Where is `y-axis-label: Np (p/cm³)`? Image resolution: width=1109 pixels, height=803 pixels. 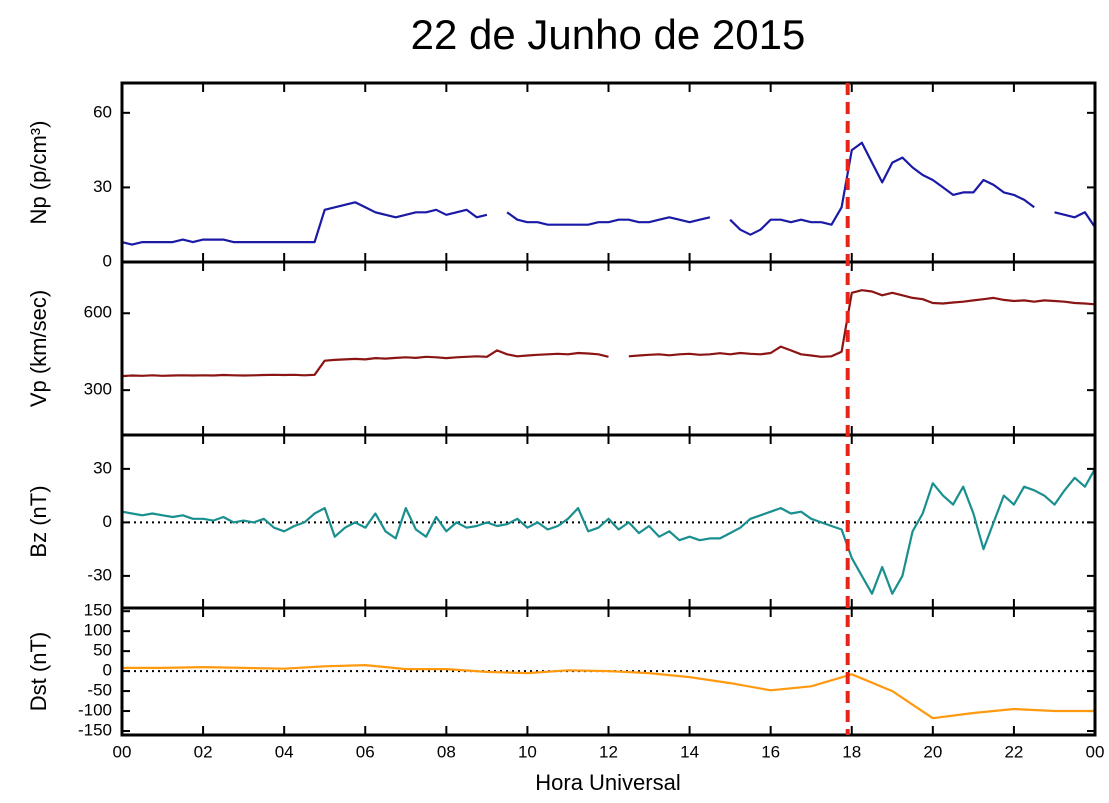
y-axis-label: Np (p/cm³) is located at coordinates (38, 173).